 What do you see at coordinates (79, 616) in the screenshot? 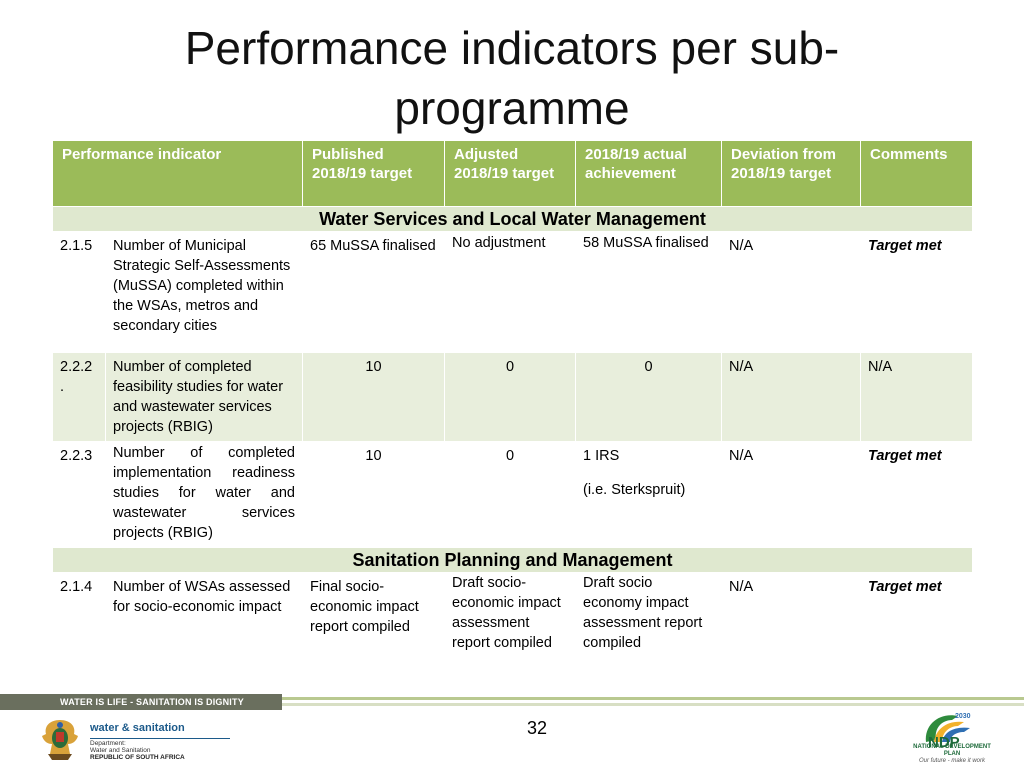
I see `indicator-code: 2.1.4` at bounding box center [79, 616].